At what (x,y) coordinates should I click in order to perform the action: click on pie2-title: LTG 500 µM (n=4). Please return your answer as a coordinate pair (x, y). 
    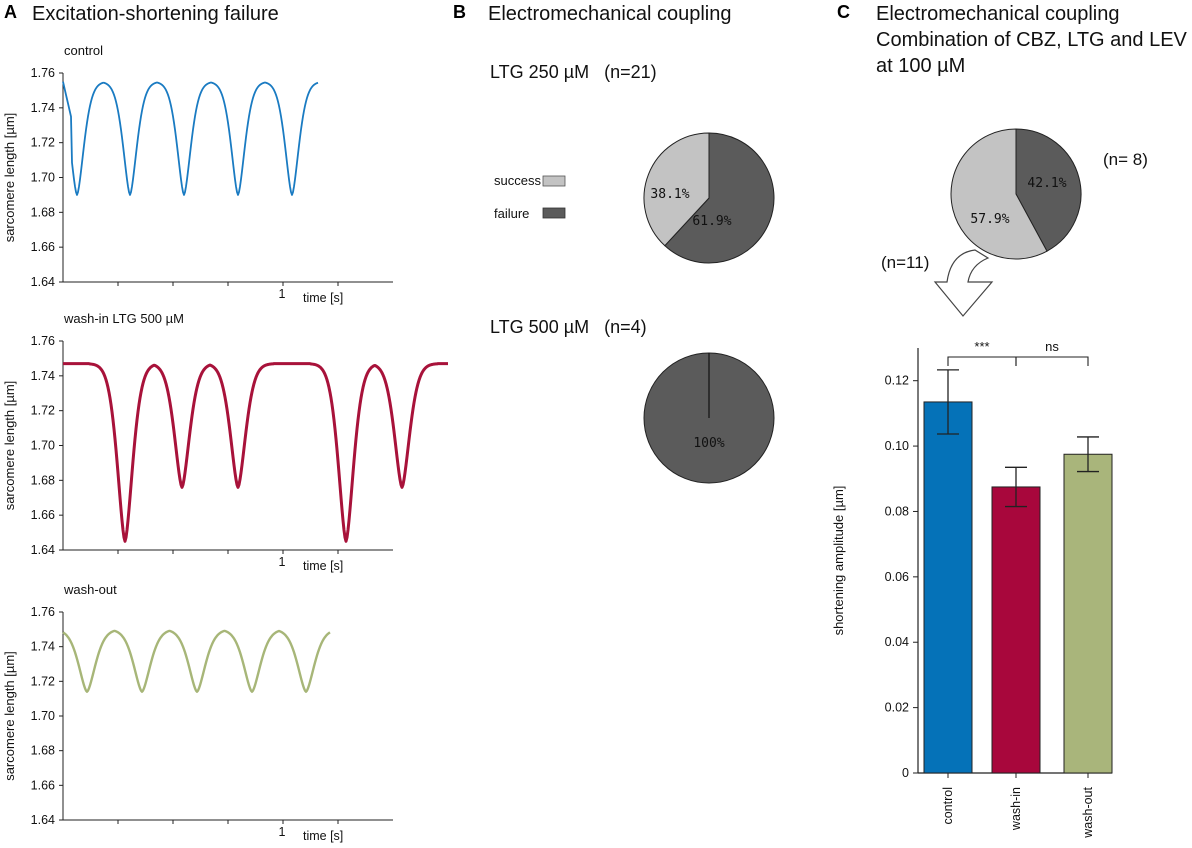
    Looking at the image, I should click on (568, 327).